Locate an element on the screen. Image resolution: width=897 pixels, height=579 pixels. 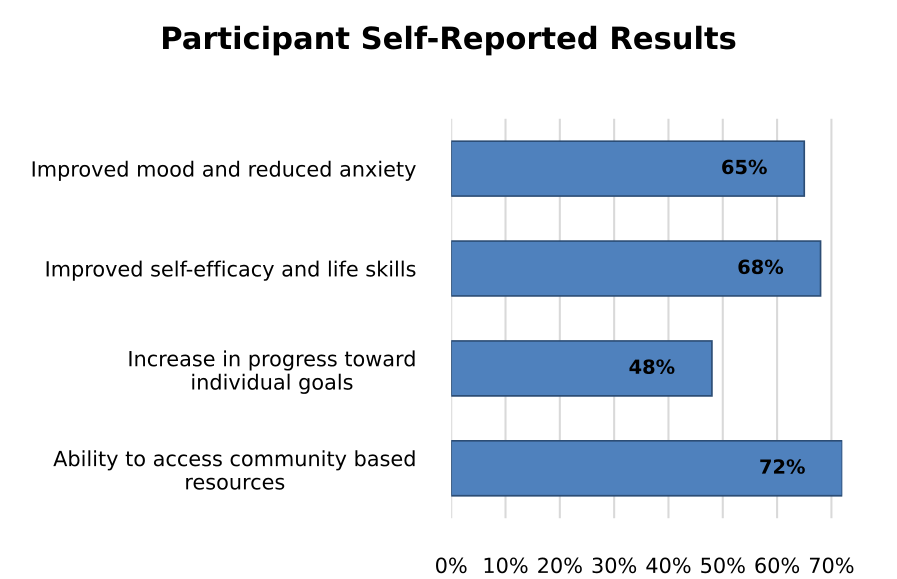
x-tick-label: 50% is located at coordinates (723, 565).